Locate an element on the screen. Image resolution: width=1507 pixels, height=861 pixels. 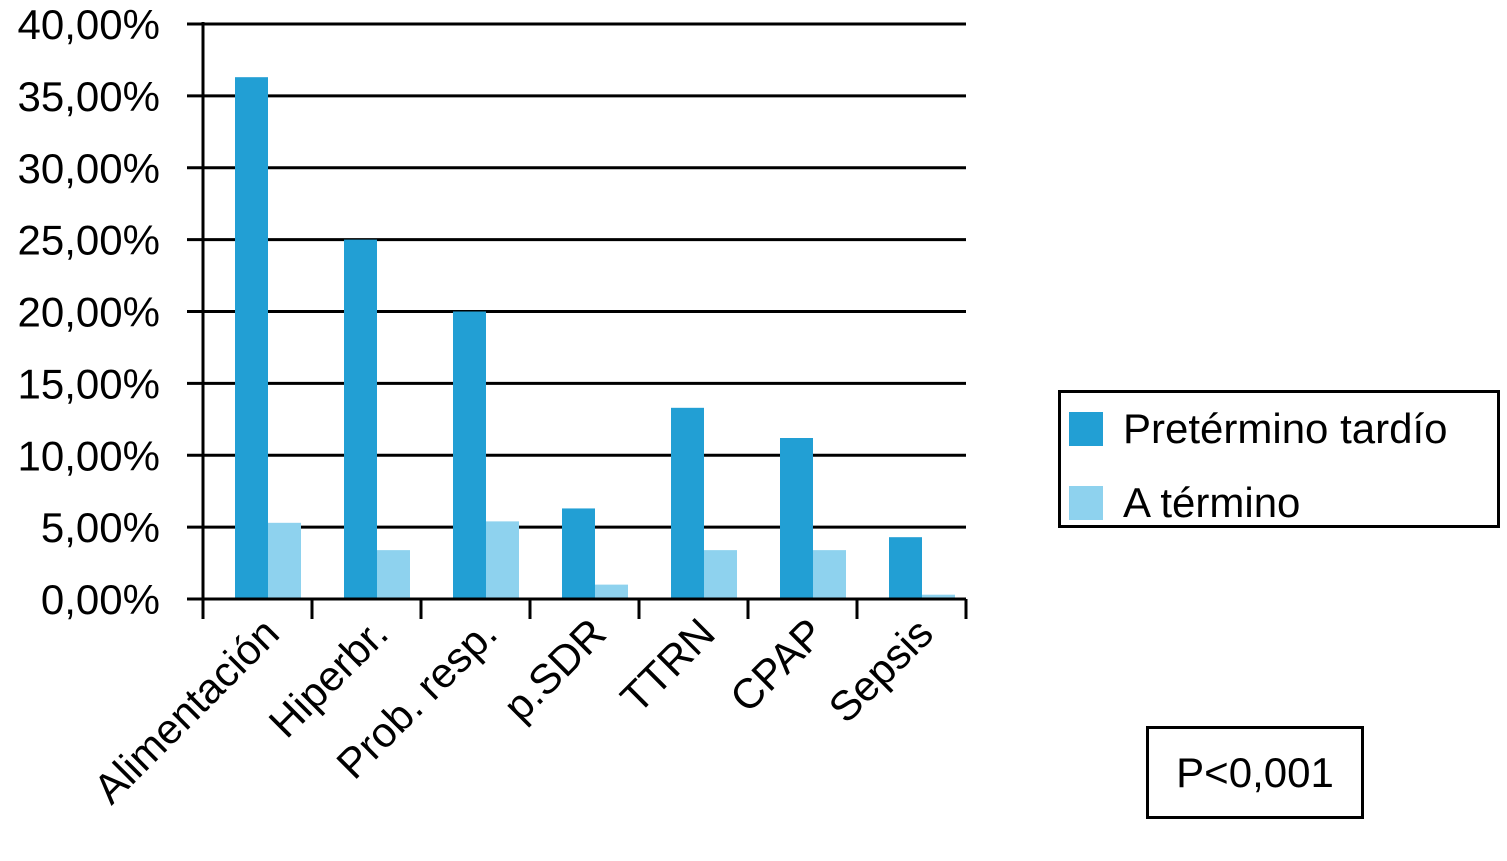
legend-label-series-2: A término is located at coordinates (1212, 502).